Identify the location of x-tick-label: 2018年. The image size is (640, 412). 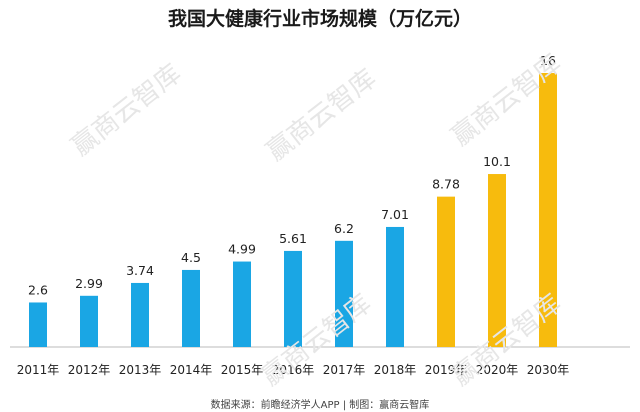
(395, 370).